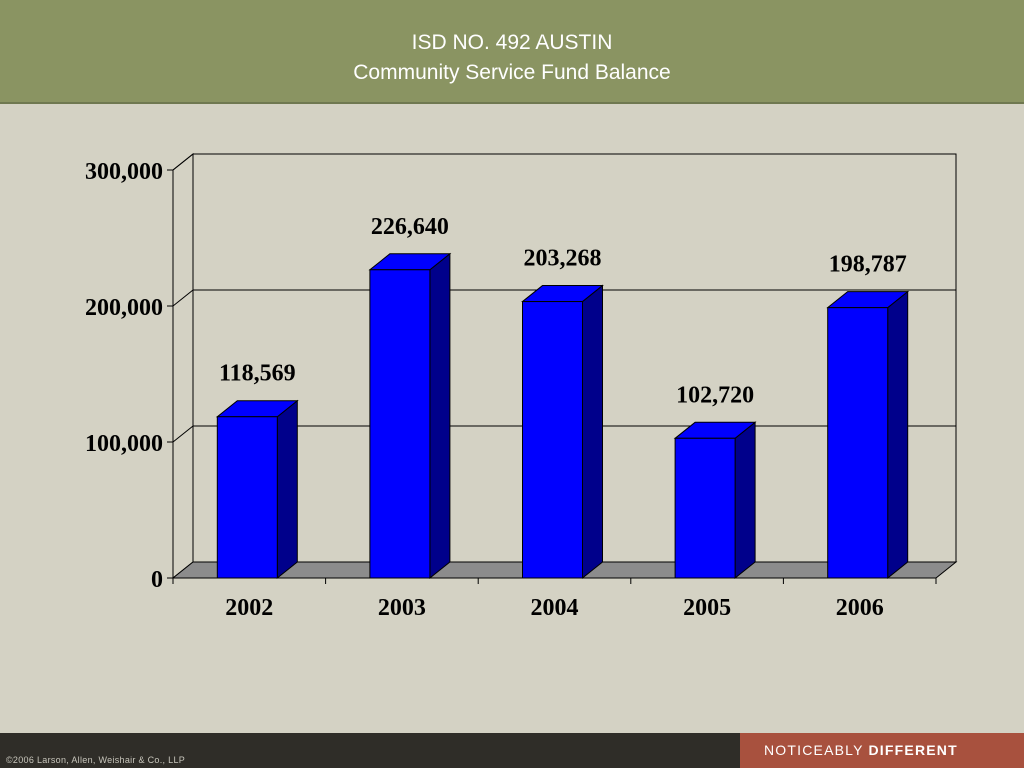  What do you see at coordinates (552, 440) in the screenshot?
I see `bar-2004` at bounding box center [552, 440].